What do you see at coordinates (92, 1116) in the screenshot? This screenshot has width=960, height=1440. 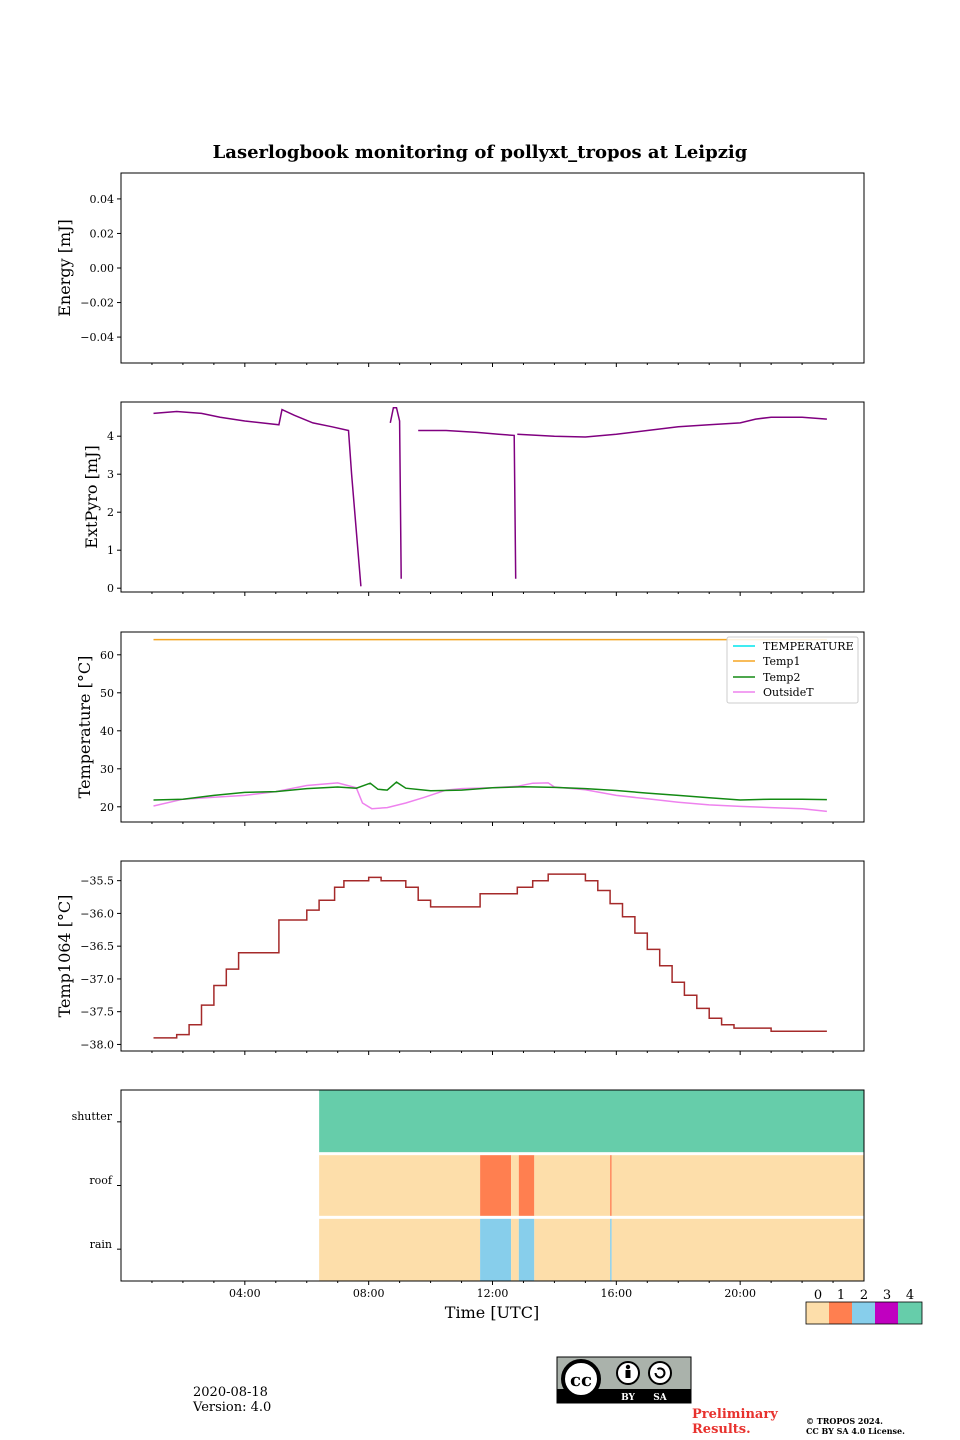 I see `status-row-label-shutter: shutter` at bounding box center [92, 1116].